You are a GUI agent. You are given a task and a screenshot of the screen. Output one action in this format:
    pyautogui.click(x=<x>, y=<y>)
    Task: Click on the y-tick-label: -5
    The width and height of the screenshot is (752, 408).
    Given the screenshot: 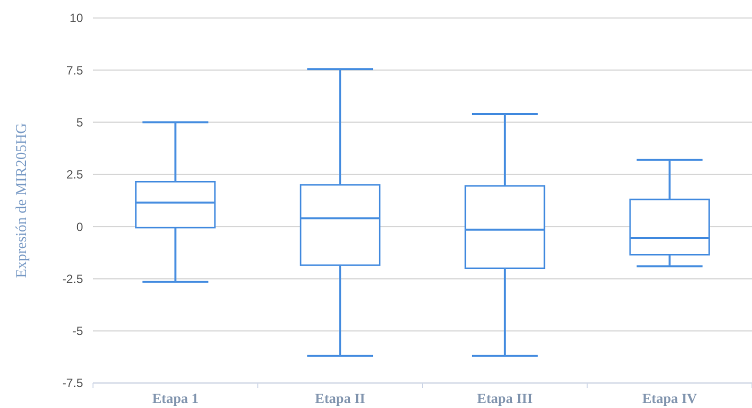 What is the action you would take?
    pyautogui.click(x=78, y=331)
    